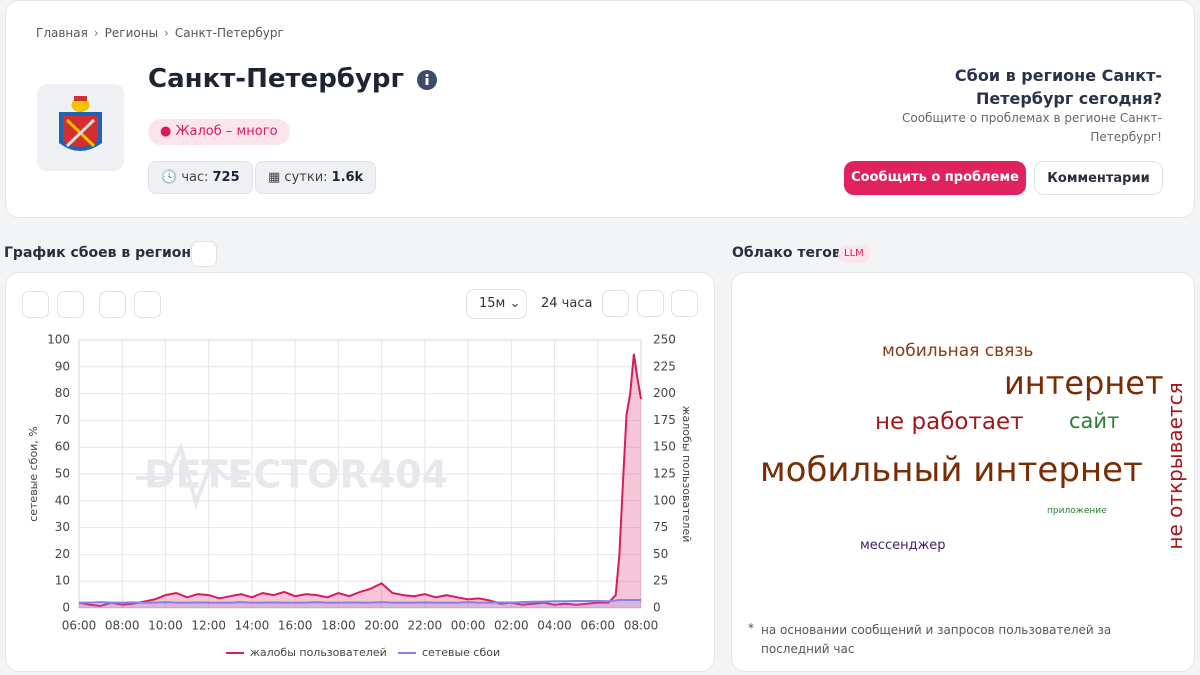  Describe the element at coordinates (1077, 511) in the screenshot. I see `cloud-word: приложение` at that location.